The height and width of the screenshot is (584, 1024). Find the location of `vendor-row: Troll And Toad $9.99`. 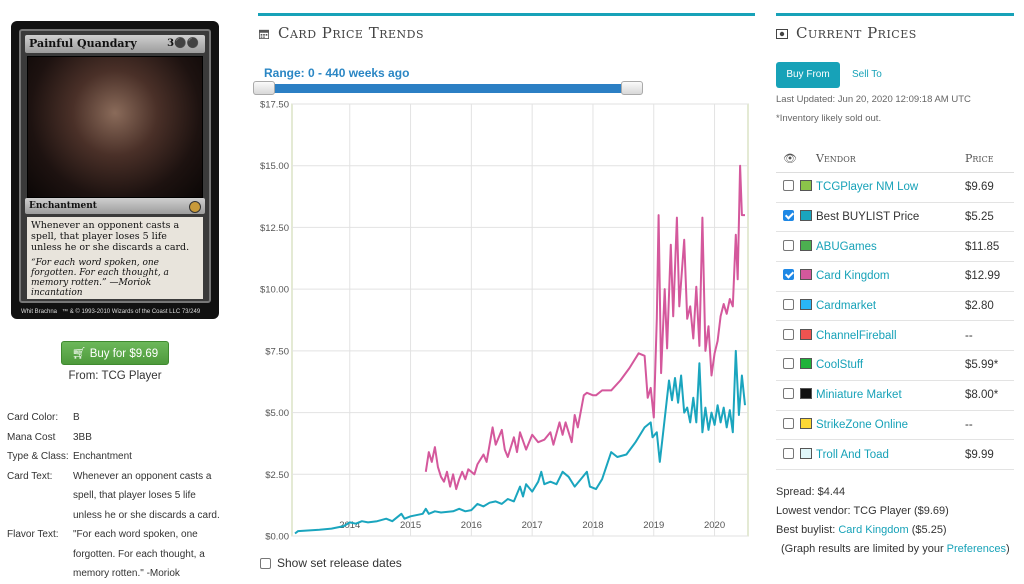

vendor-row: Troll And Toad $9.99 is located at coordinates (895, 455).